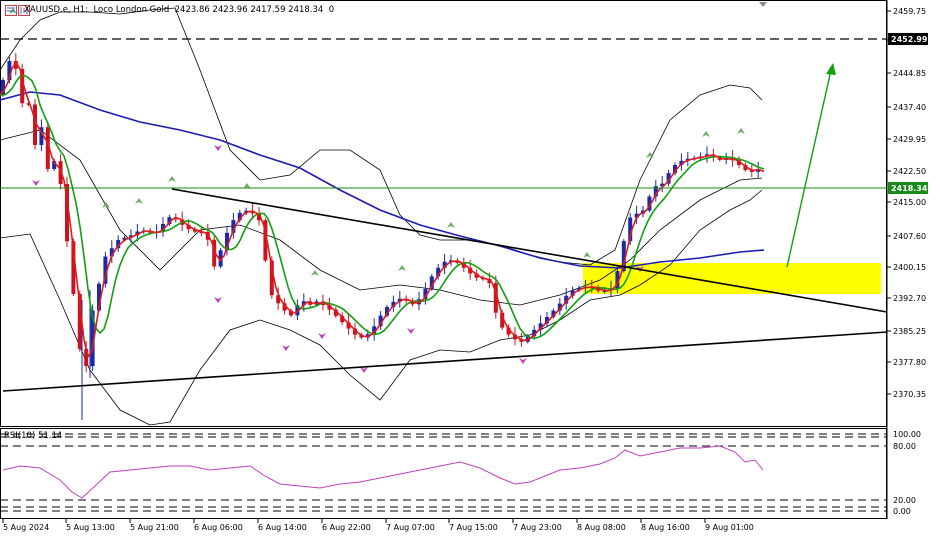  What do you see at coordinates (445, 361) in the screenshot?
I see `ascending-trendline` at bounding box center [445, 361].